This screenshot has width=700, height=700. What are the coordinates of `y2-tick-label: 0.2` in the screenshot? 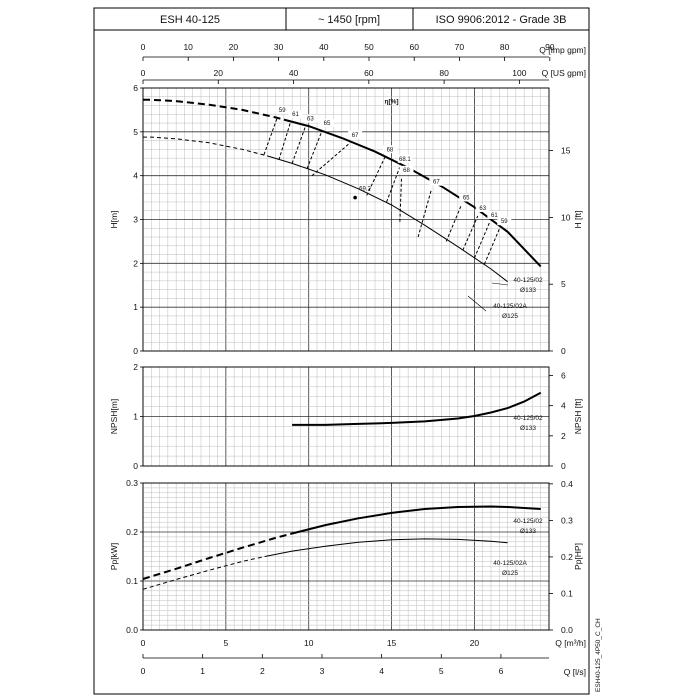 It's located at (567, 557).